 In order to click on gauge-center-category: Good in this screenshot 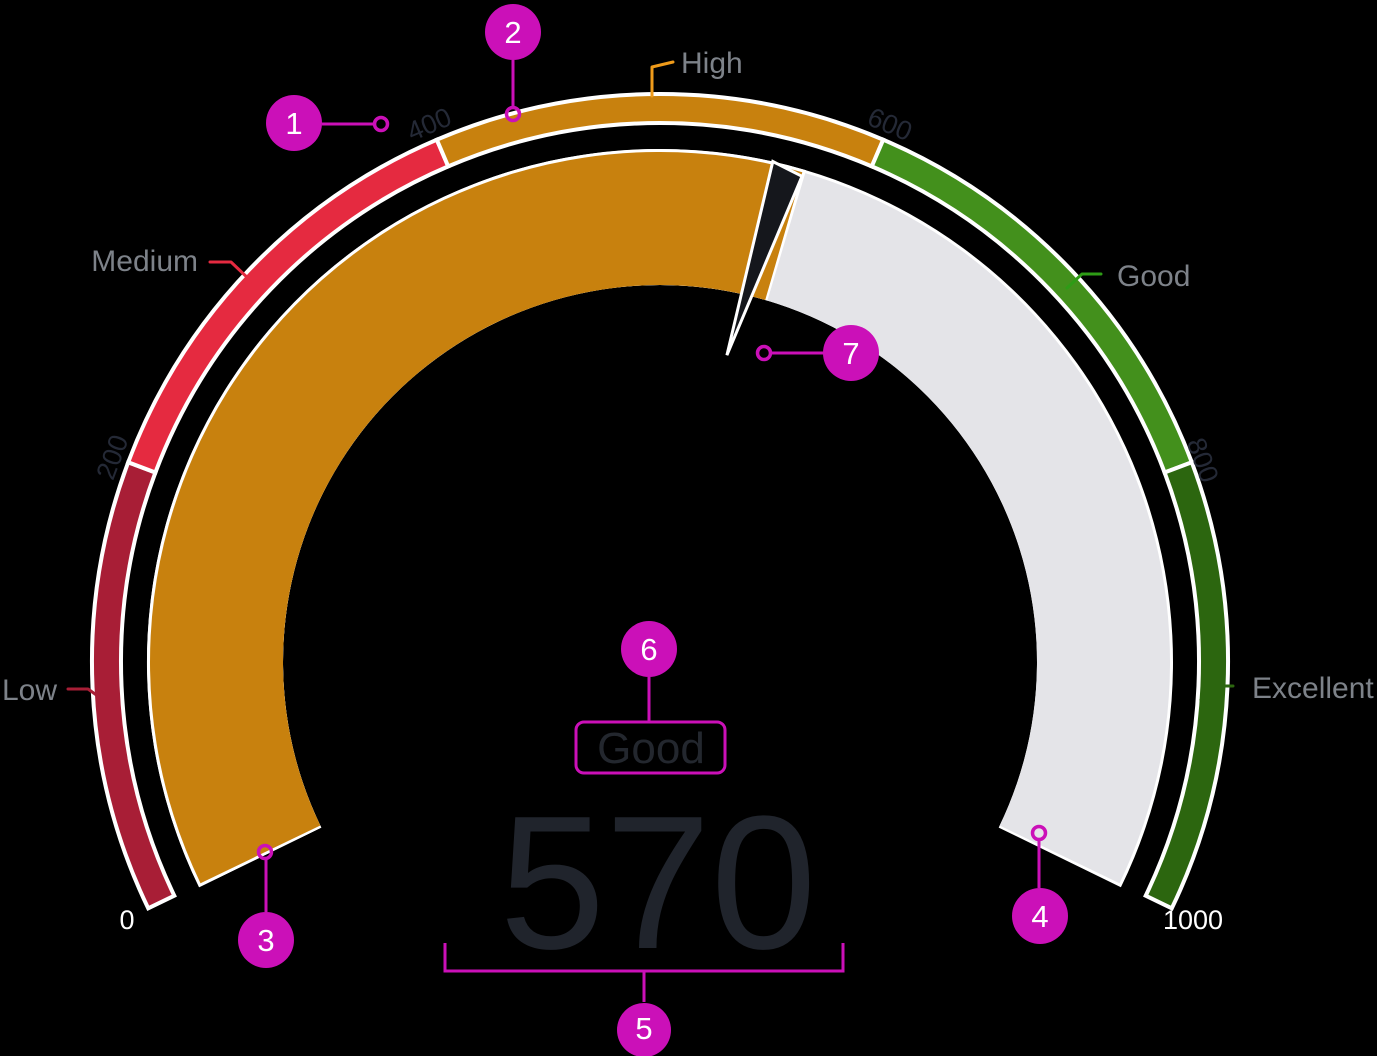, I will do `click(651, 748)`.